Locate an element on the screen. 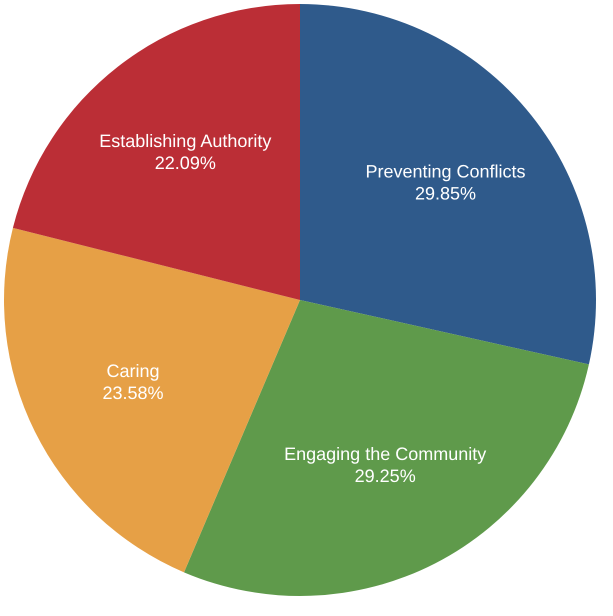 The width and height of the screenshot is (613, 616). data-label: 29.85% is located at coordinates (445, 193).